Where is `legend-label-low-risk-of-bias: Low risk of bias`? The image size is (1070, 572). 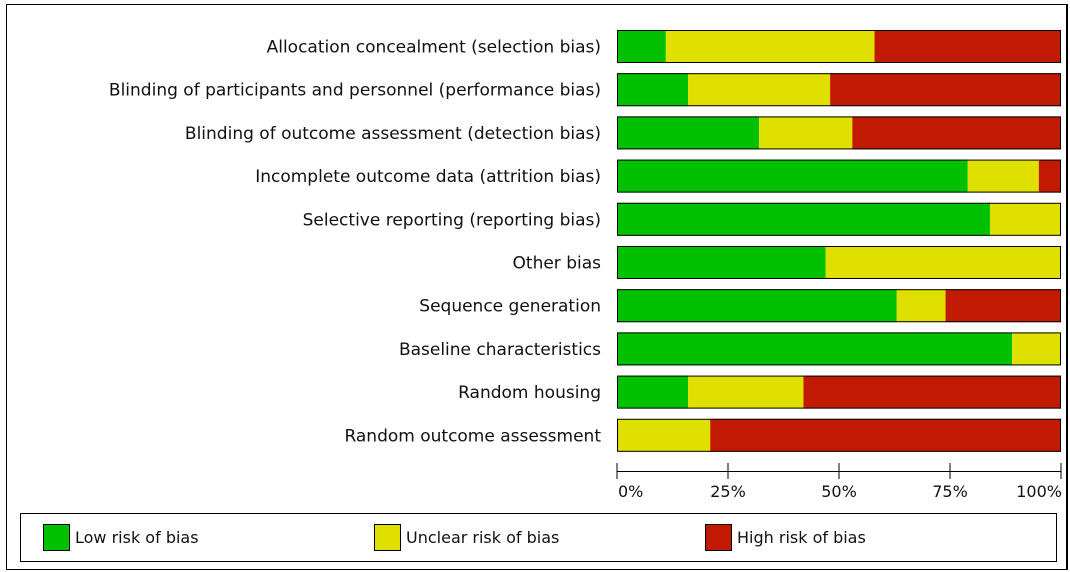 legend-label-low-risk-of-bias: Low risk of bias is located at coordinates (137, 537).